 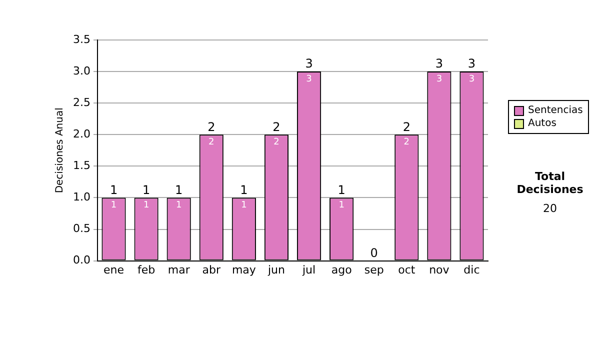 I want to click on x-tick-label: jul, so click(x=308, y=269).